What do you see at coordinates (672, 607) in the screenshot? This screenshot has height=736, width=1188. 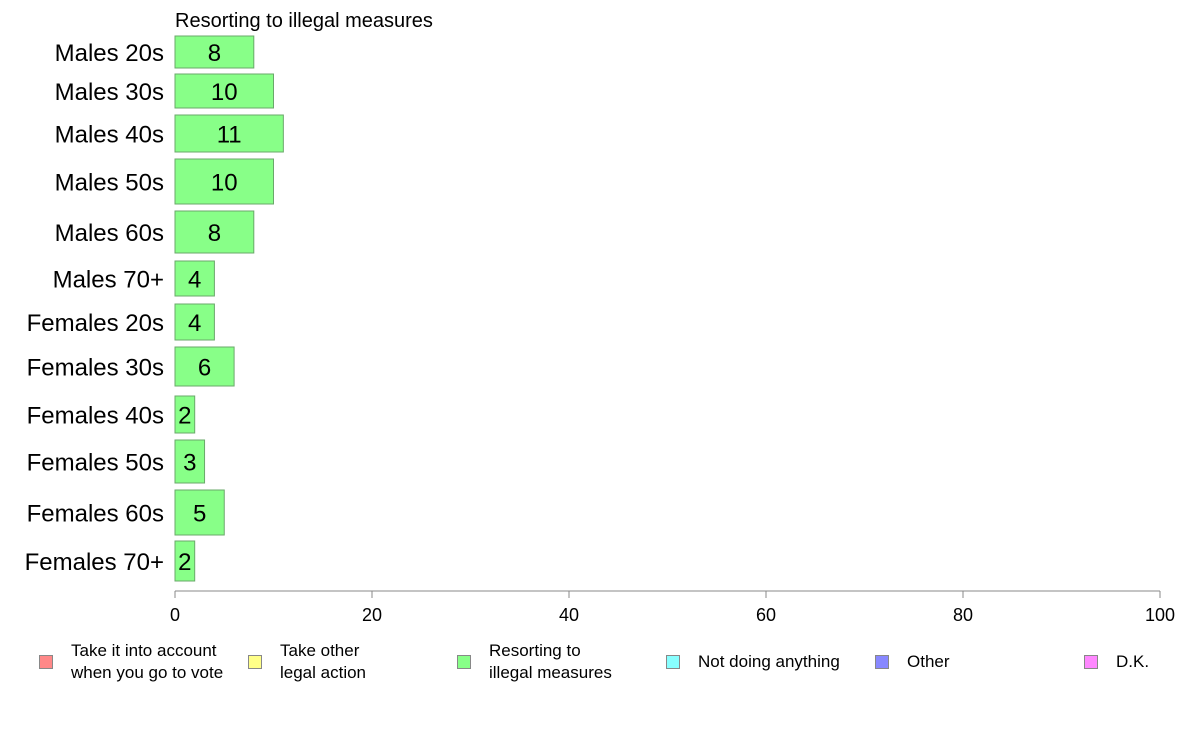 I see `x-axis: 0 20 40 60 80 100` at bounding box center [672, 607].